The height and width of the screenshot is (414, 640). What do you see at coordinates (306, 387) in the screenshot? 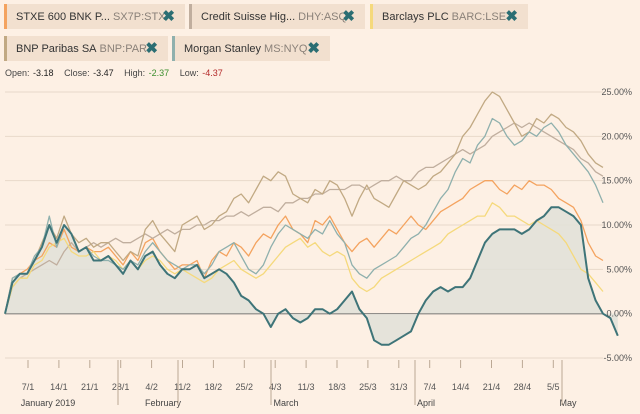
I see `x-tick-label: 11/3` at bounding box center [306, 387].